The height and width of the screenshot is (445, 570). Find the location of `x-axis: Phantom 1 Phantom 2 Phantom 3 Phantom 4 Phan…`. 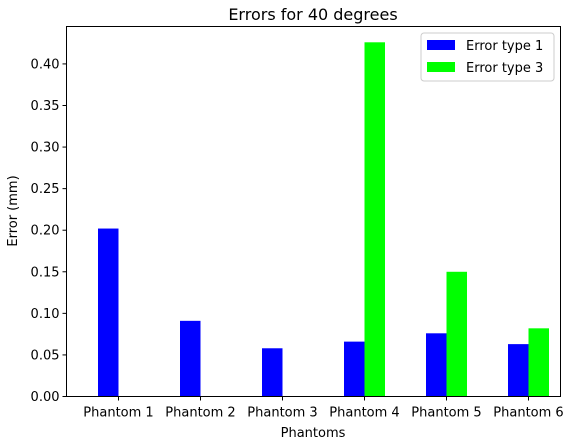

x-axis: Phantom 1 Phantom 2 Phantom 3 Phantom 4 Phan… is located at coordinates (323, 408).